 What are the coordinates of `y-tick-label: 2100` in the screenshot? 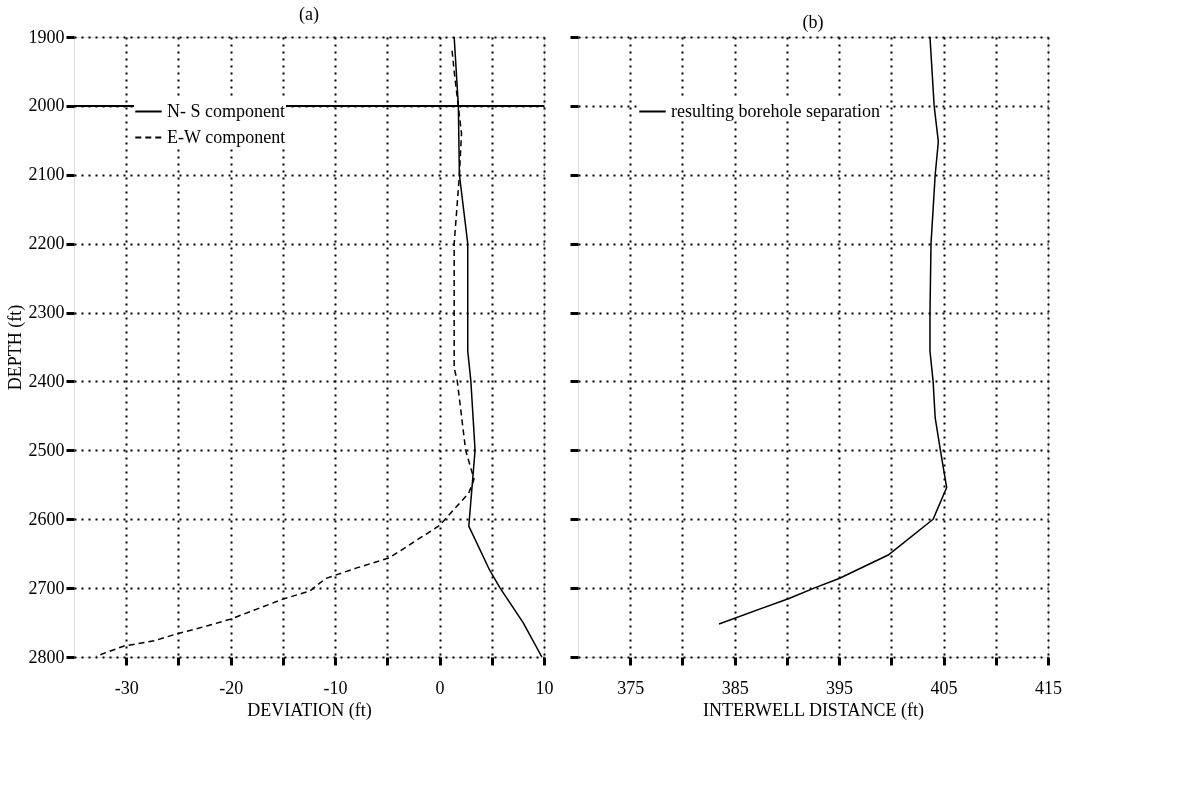 It's located at (46, 174).